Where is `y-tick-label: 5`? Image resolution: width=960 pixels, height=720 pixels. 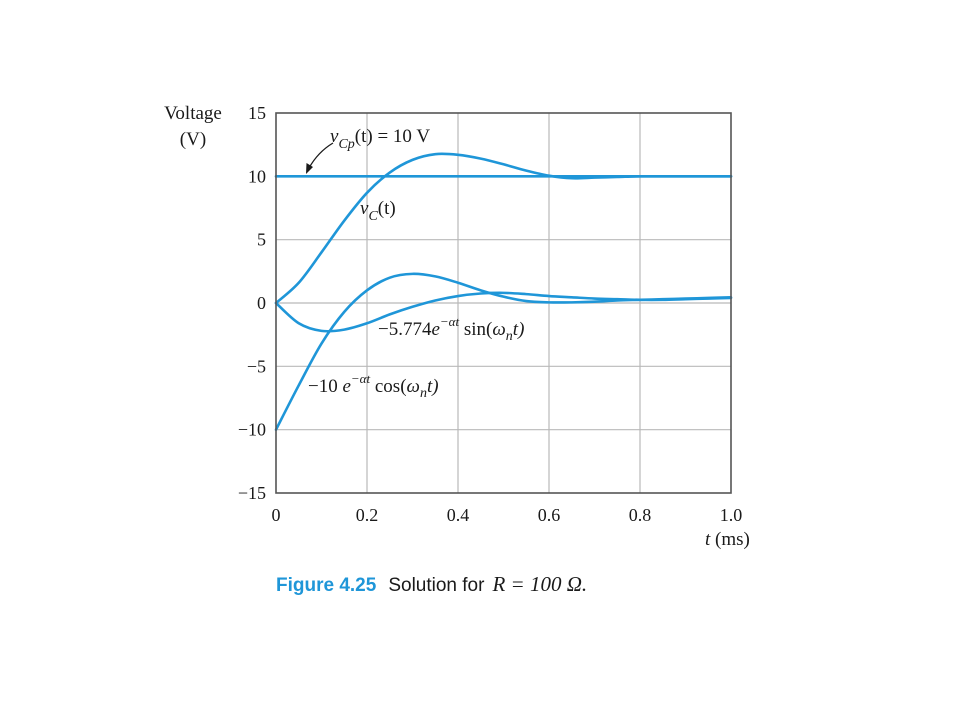 y-tick-label: 5 is located at coordinates (261, 240).